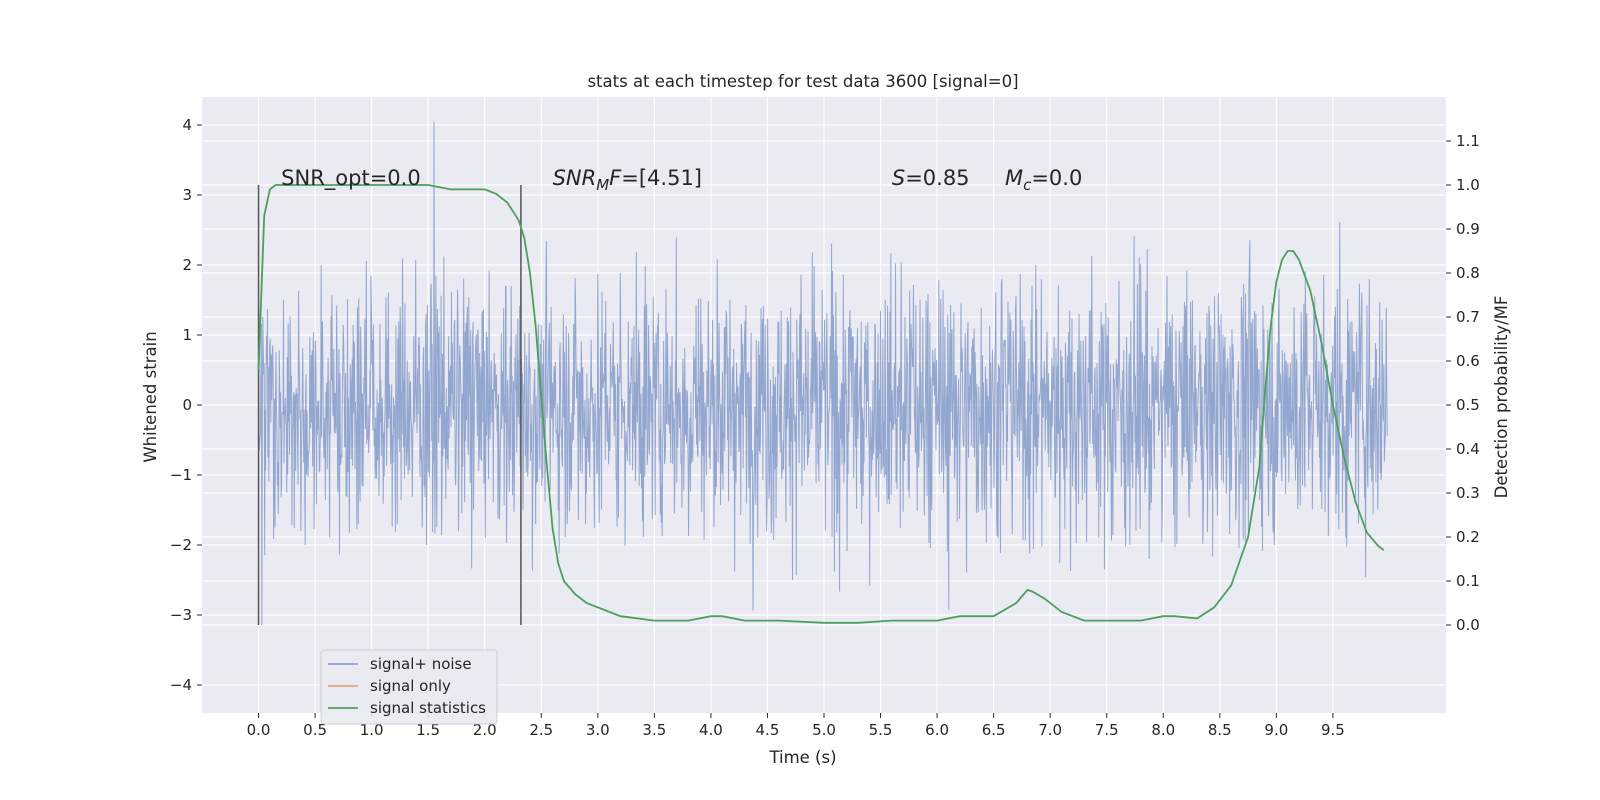 Image resolution: width=1600 pixels, height=800 pixels. Describe the element at coordinates (1468, 317) in the screenshot. I see `y-right-tick-label: 0.7` at that location.